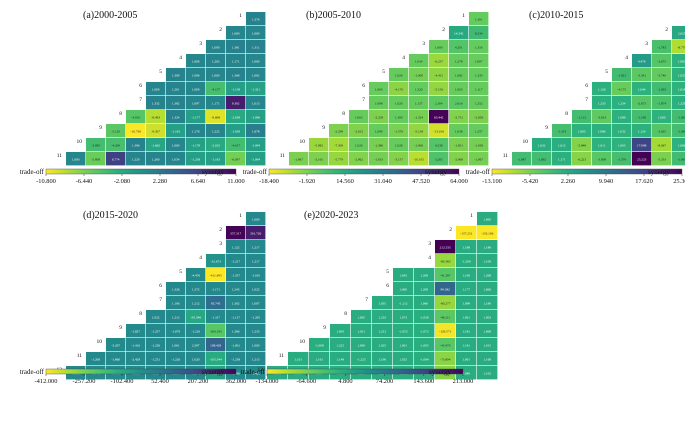 The width and height of the screenshot is (685, 423). Describe the element at coordinates (196, 76) in the screenshot. I see `cell-value-label: 1.096` at that location.